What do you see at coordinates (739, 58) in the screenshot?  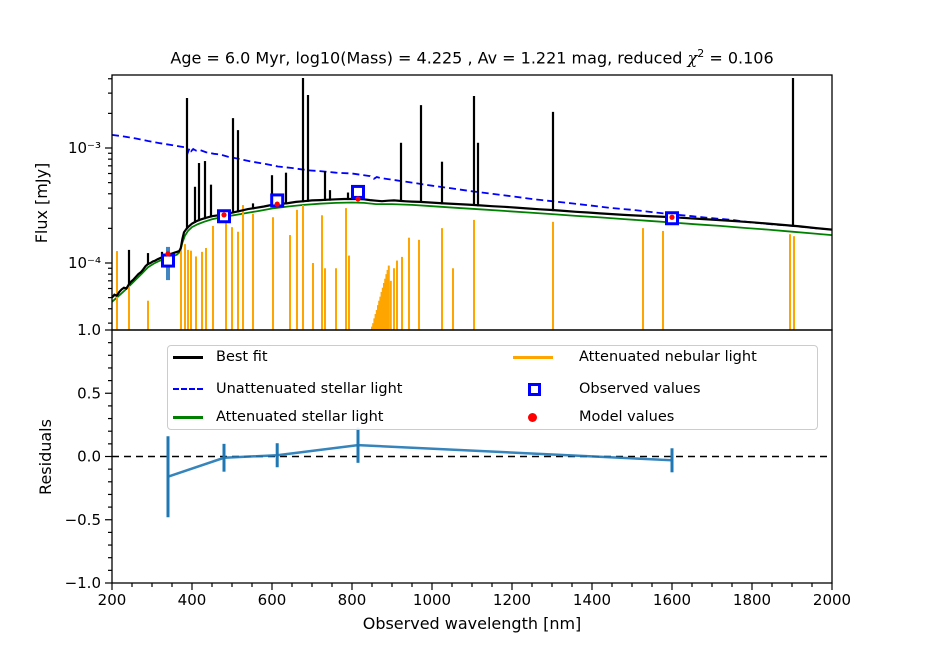 I see `title-suffix: = 0.106` at bounding box center [739, 58].